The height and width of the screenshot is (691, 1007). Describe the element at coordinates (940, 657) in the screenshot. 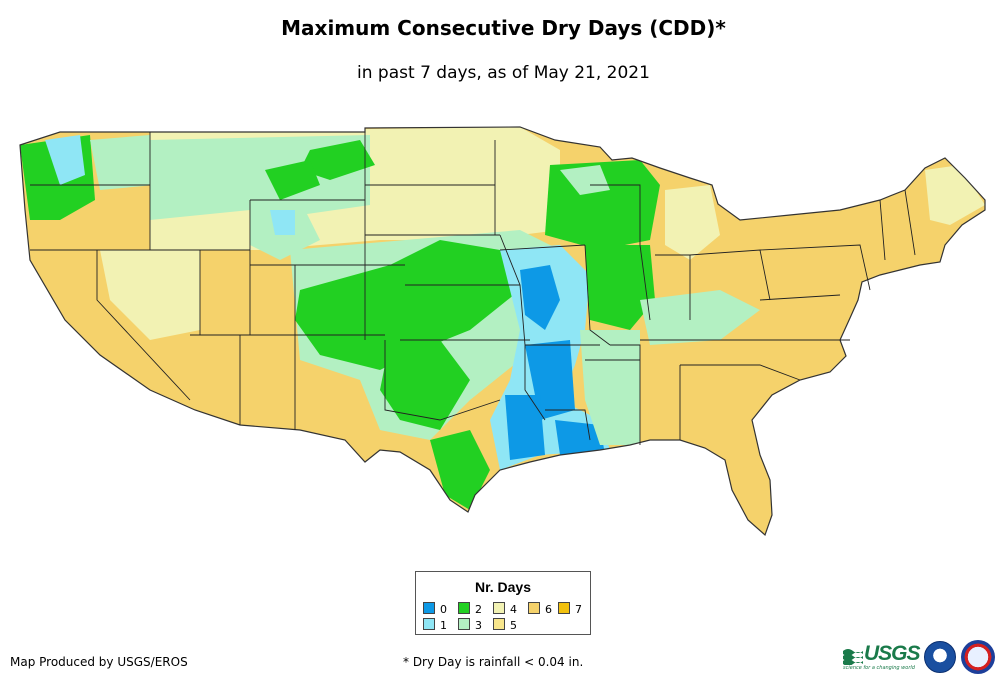

I see `noaa-logo-icon` at that location.